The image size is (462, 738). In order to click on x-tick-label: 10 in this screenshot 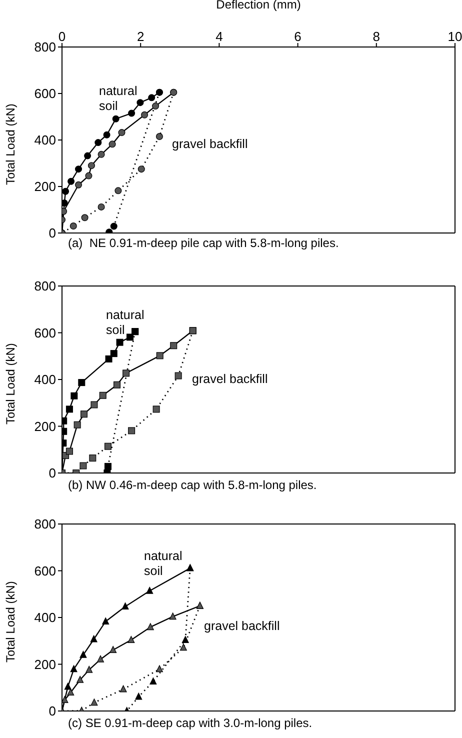, I will do `click(455, 36)`.